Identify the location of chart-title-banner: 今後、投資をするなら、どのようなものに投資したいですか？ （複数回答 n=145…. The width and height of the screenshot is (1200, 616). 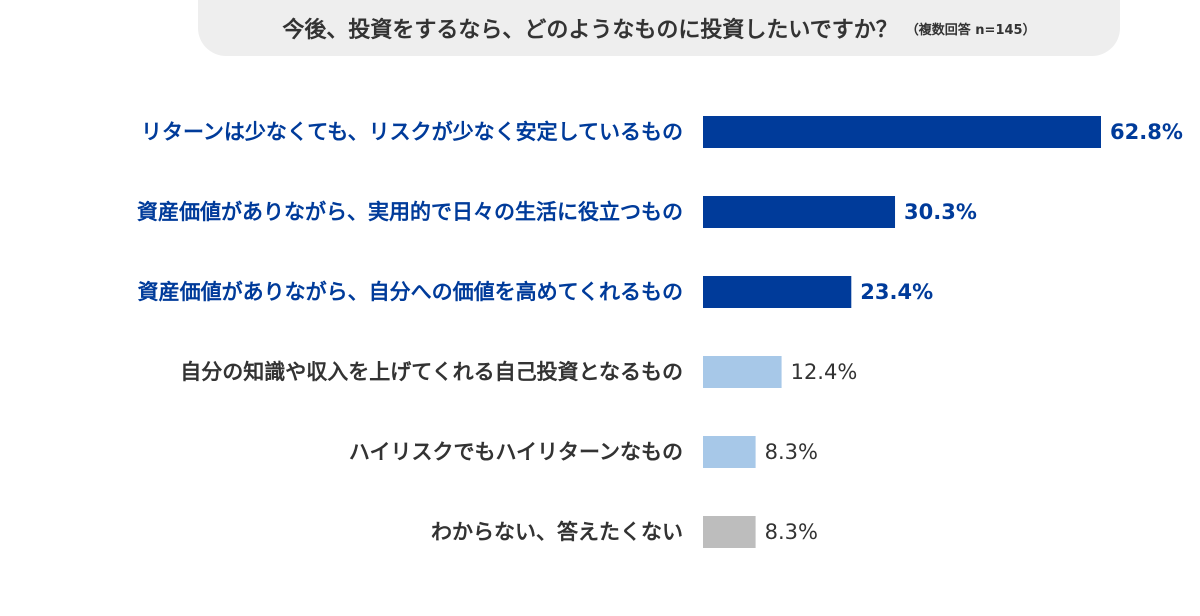
(659, 28).